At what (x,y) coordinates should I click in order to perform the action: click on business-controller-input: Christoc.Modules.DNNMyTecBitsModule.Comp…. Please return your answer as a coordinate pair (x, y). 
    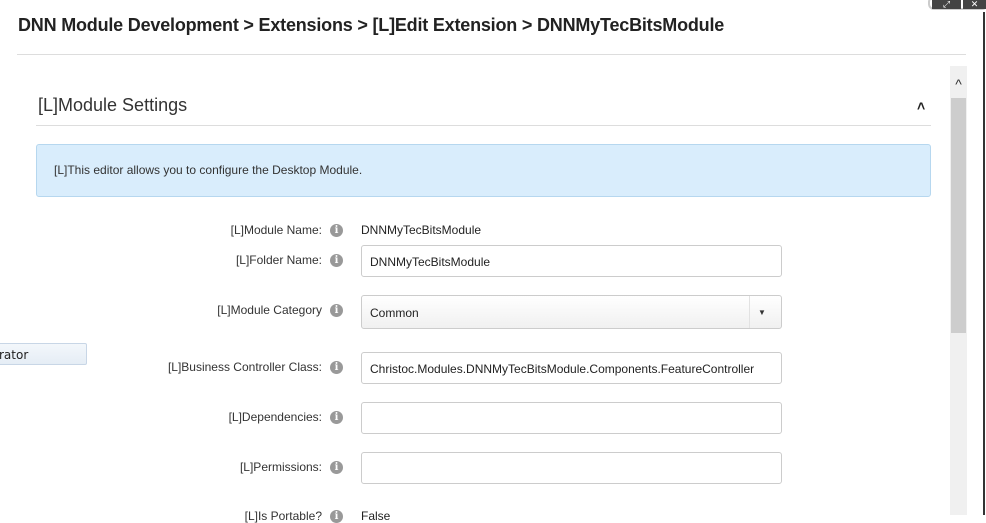
    Looking at the image, I should click on (571, 368).